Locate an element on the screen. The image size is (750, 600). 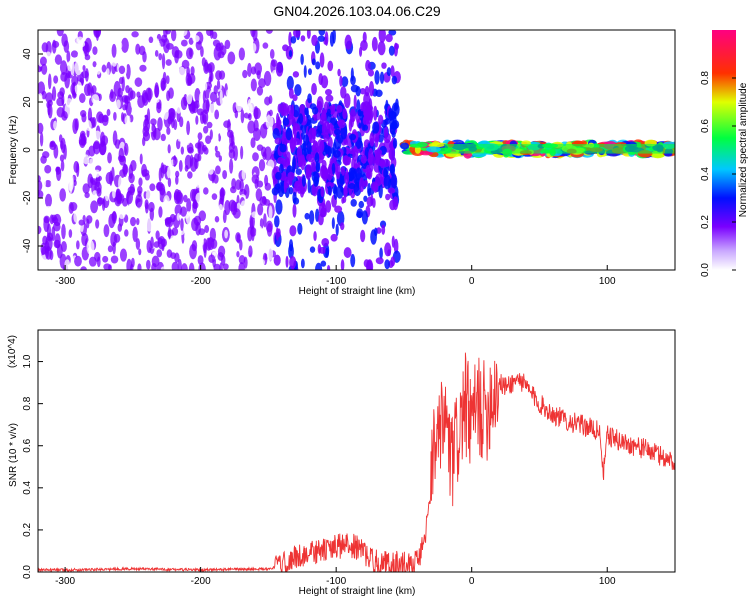
snr-x-axis-label: Height of straight line (km) is located at coordinates (357, 591).